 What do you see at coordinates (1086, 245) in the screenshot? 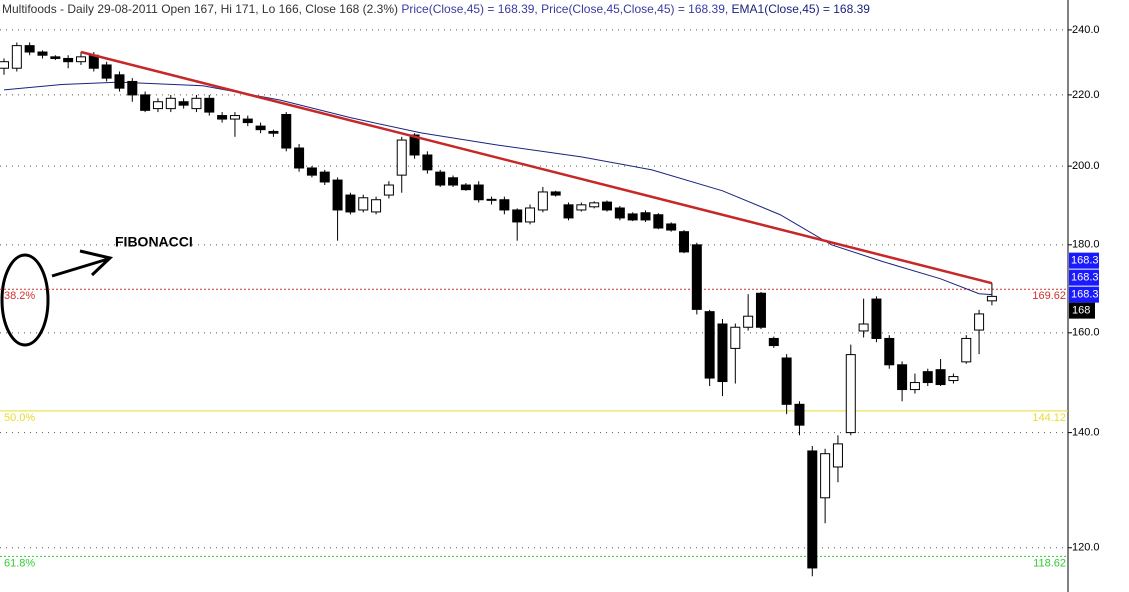
I see `y-tick-label: 180.0` at bounding box center [1086, 245].